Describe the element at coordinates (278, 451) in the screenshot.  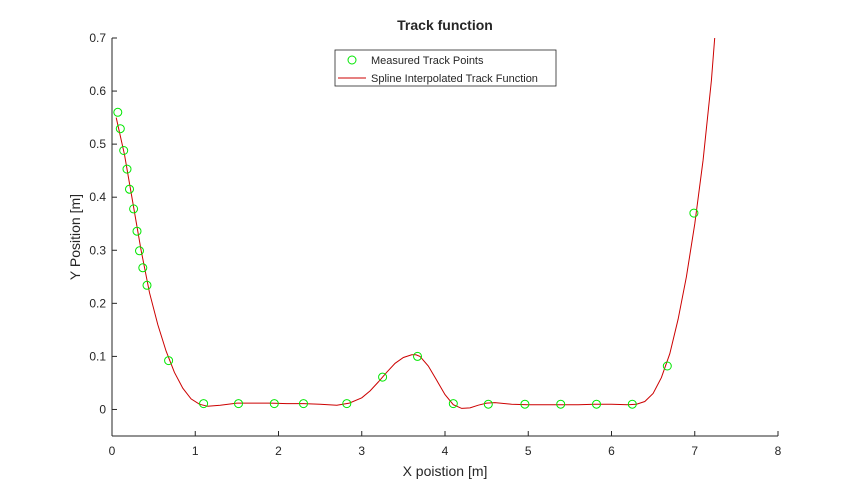
I see `x-tick-label: 2` at that location.